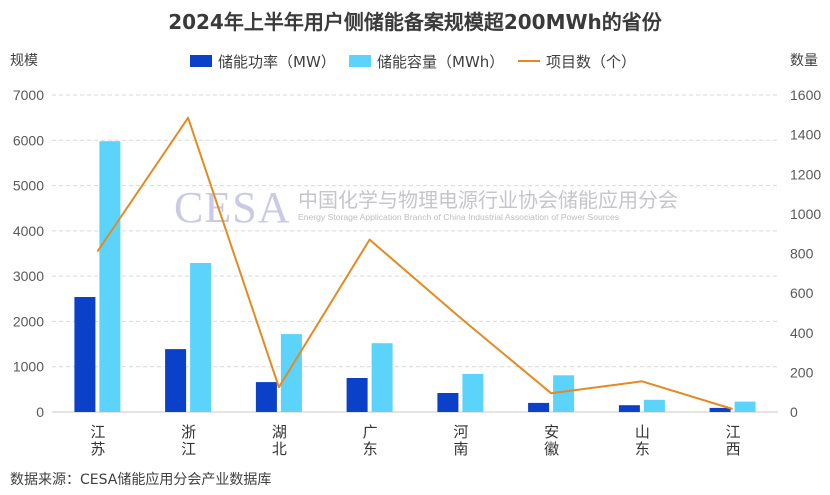 The width and height of the screenshot is (830, 495). I want to click on right-axis-tick-label: 1200, so click(805, 174).